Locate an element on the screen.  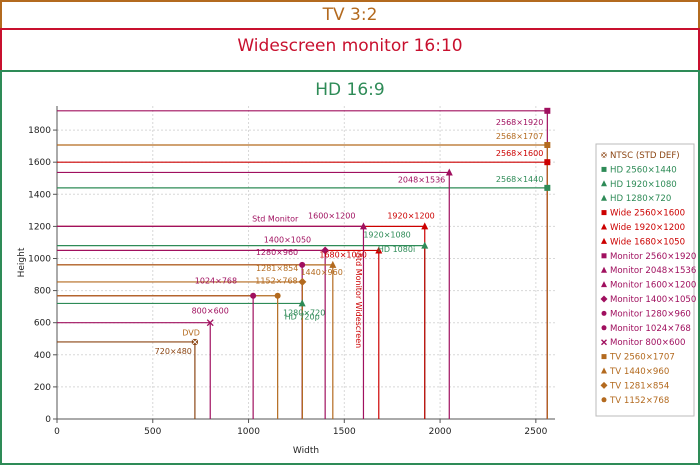
legend-box is located at coordinates (645, 280).